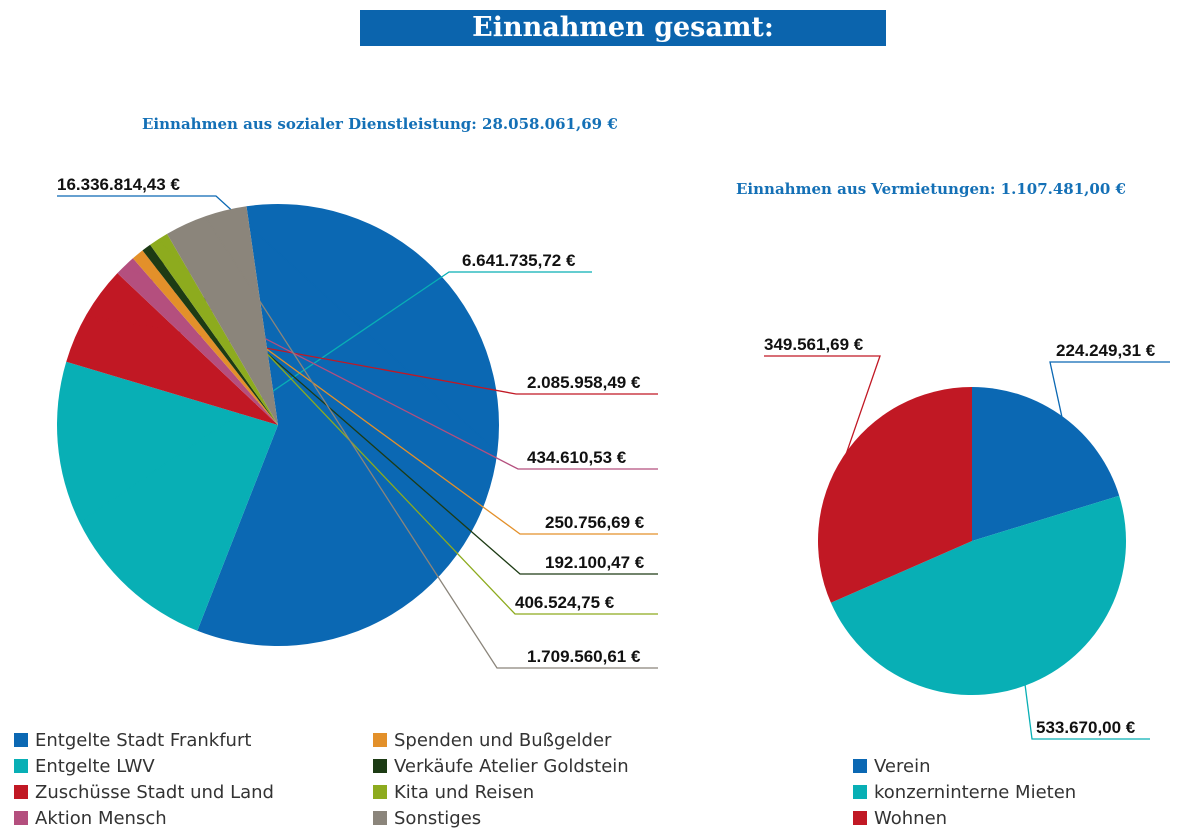  What do you see at coordinates (577, 457) in the screenshot?
I see `value-label-aktion-mensch: 434.610,53 €` at bounding box center [577, 457].